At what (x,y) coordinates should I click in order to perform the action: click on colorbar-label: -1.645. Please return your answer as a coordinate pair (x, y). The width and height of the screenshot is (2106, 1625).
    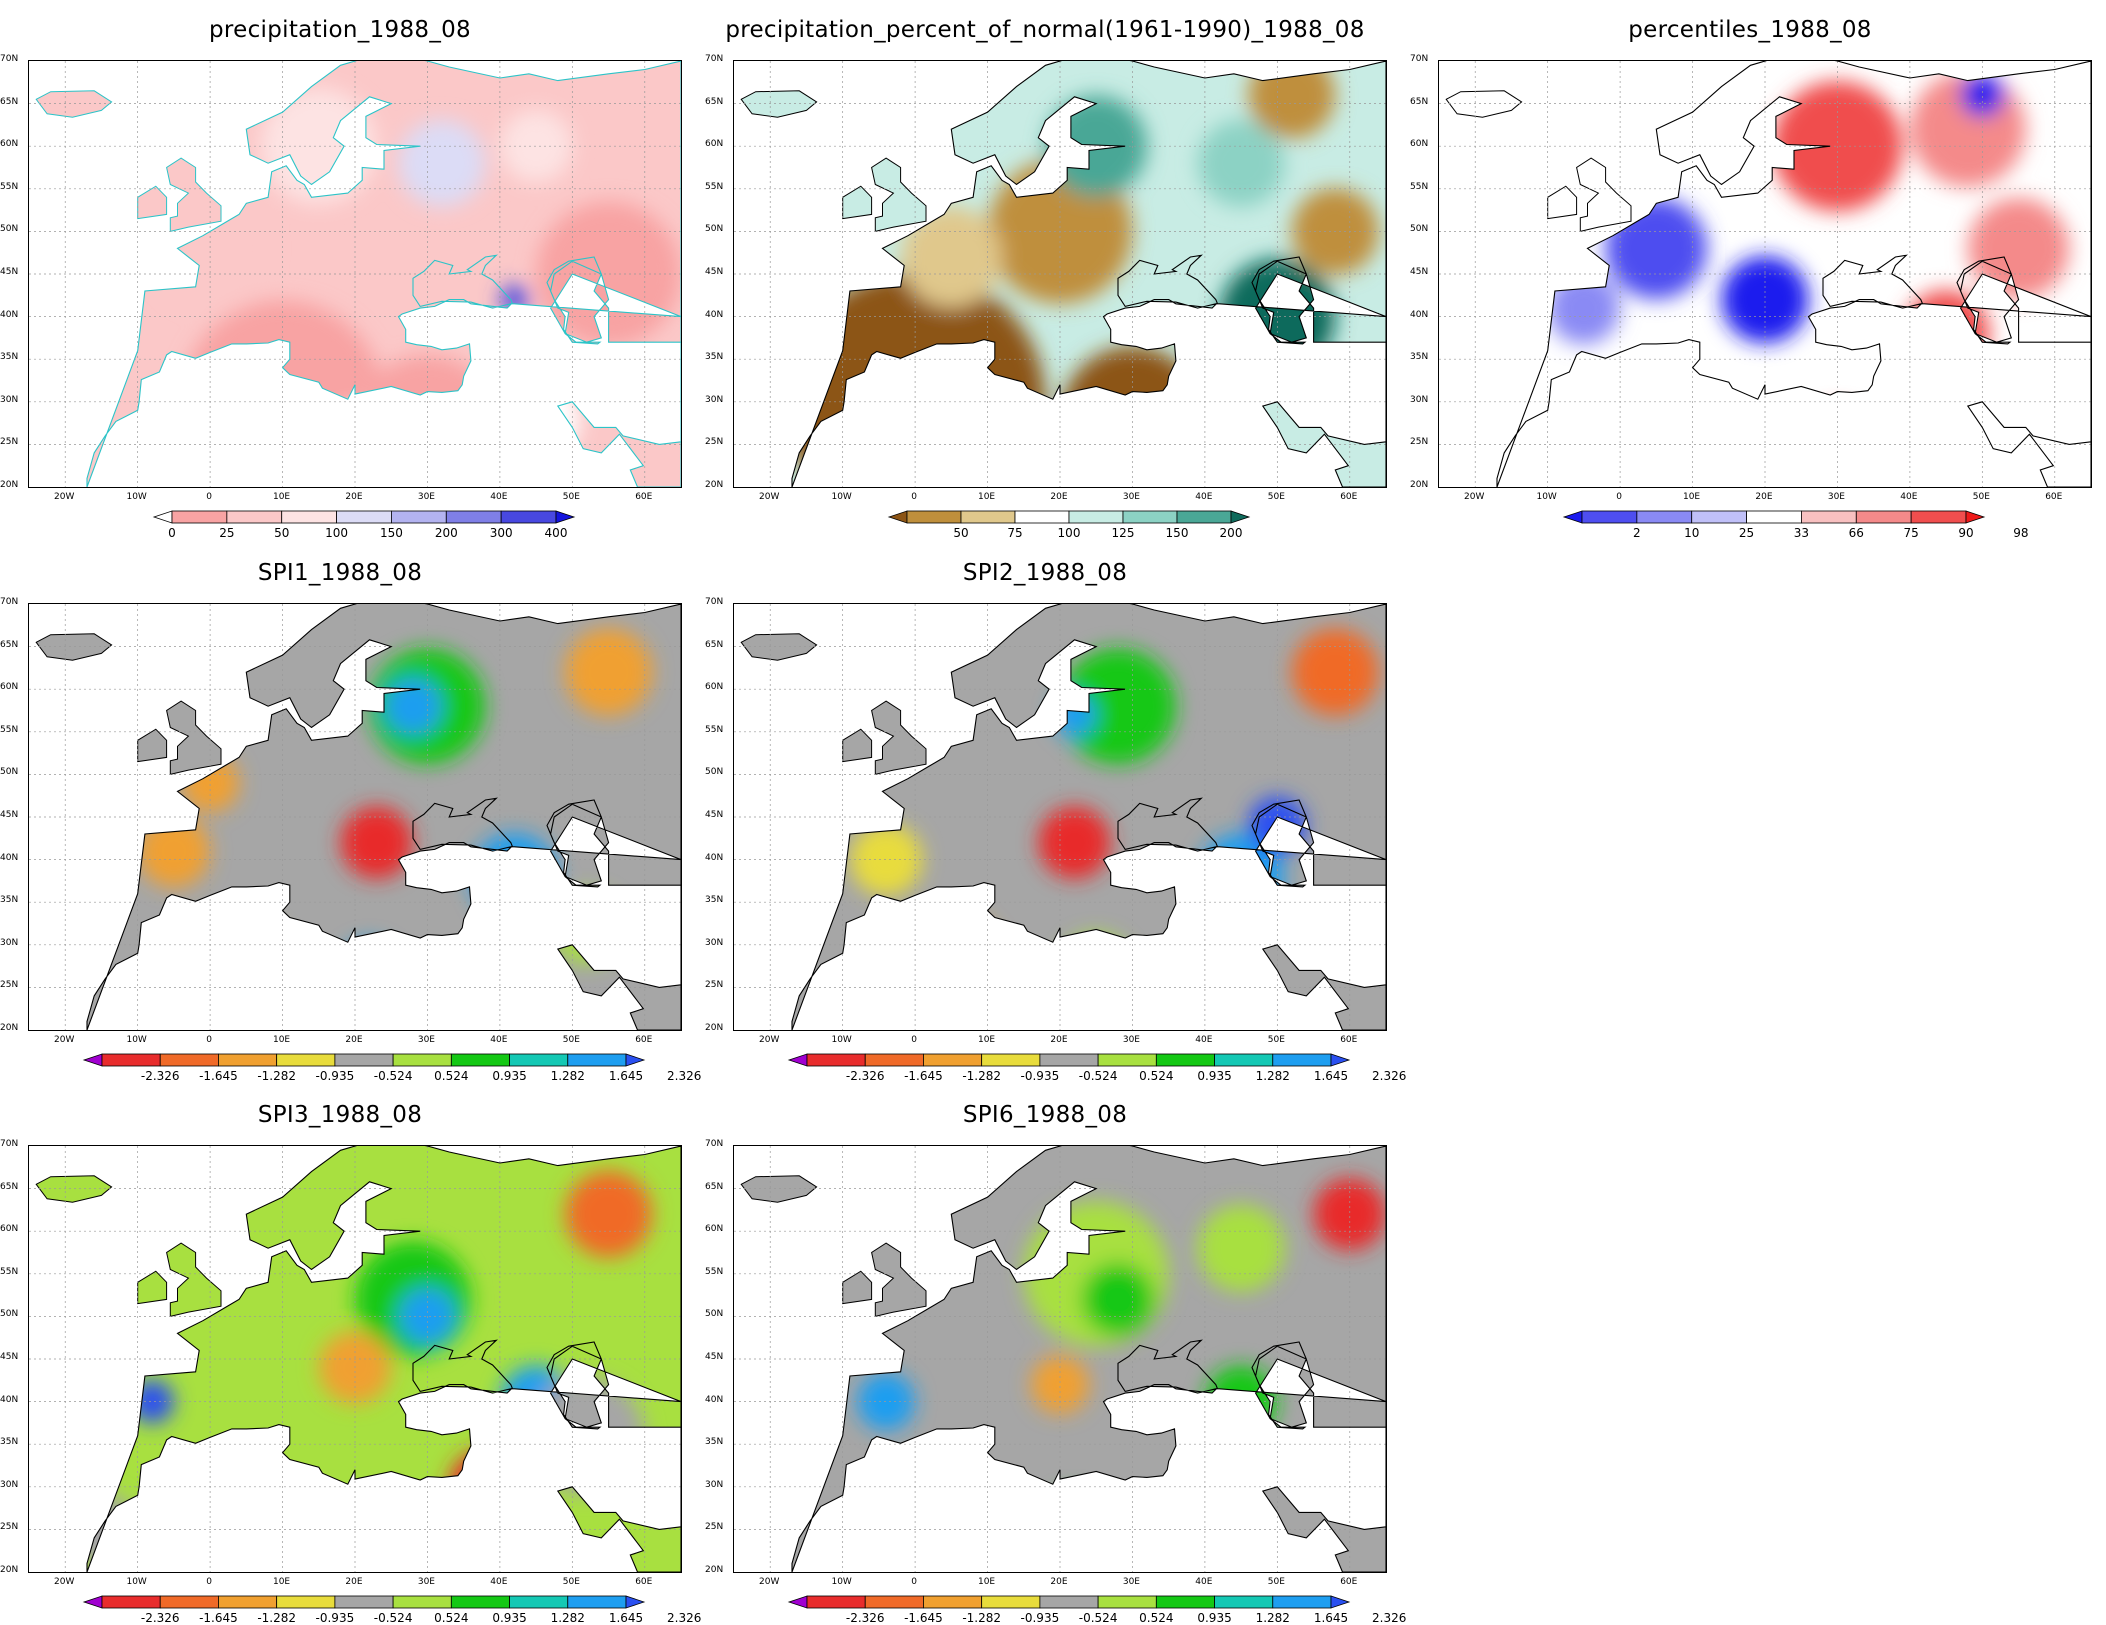
    Looking at the image, I should click on (218, 1076).